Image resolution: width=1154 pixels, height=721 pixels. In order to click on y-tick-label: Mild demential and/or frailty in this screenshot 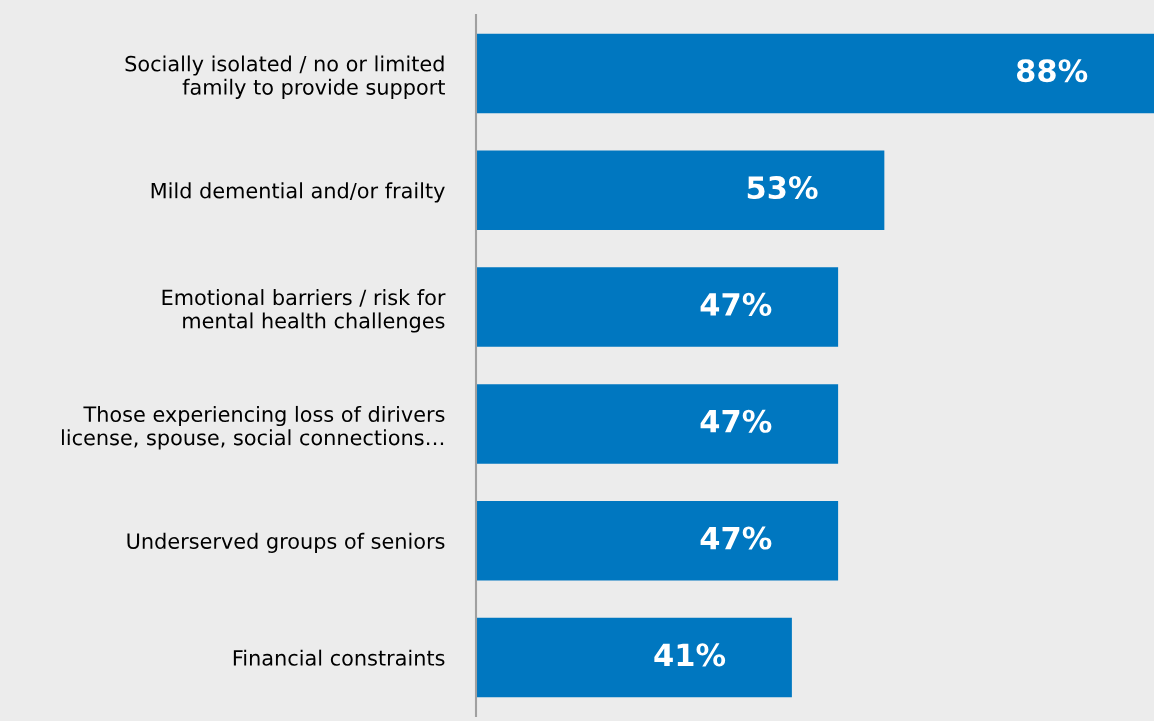, I will do `click(298, 192)`.